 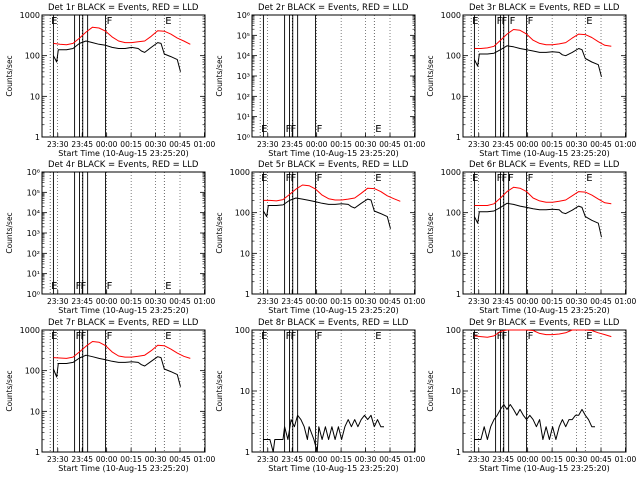 What do you see at coordinates (243, 137) in the screenshot?
I see `y-tick-label: 10⁰` at bounding box center [243, 137].